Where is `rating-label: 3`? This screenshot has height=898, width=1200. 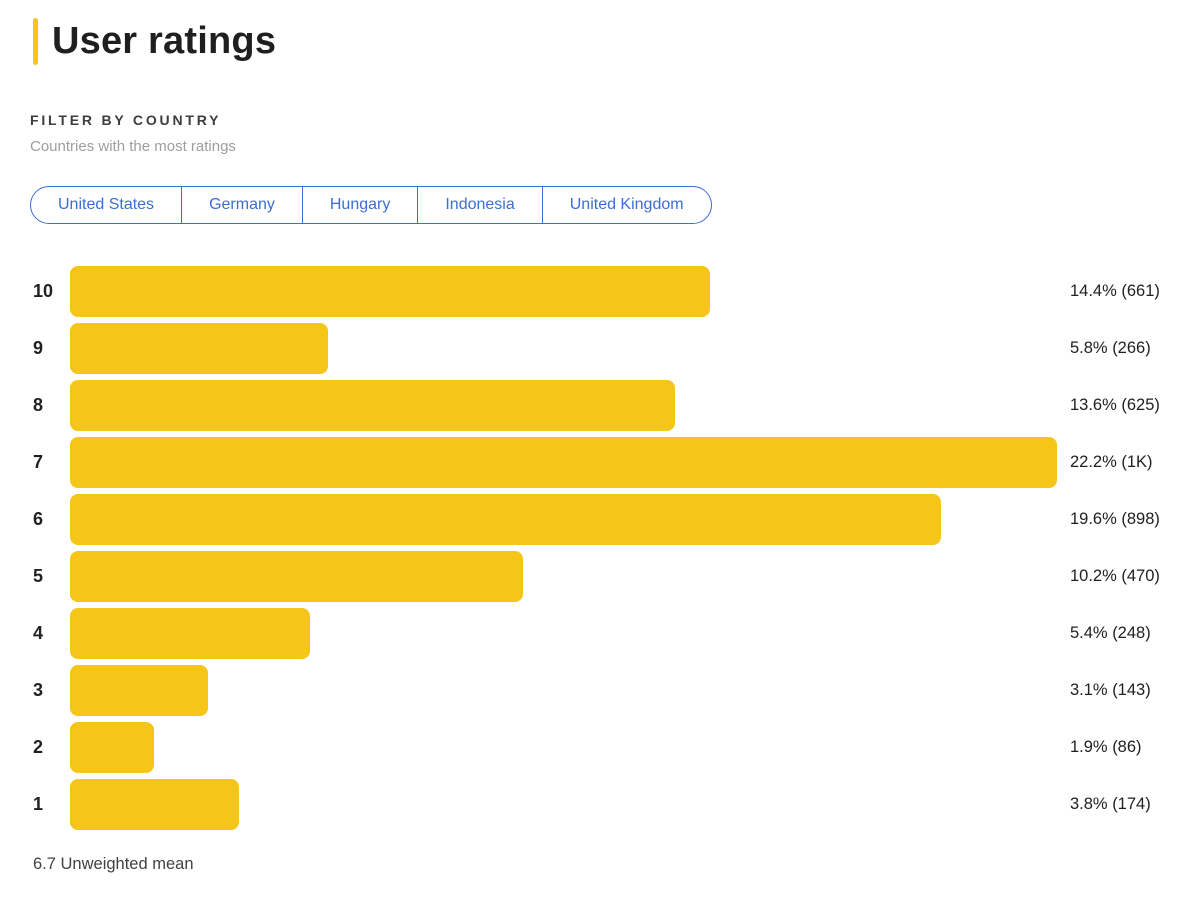
rating-label: 3 is located at coordinates (38, 690).